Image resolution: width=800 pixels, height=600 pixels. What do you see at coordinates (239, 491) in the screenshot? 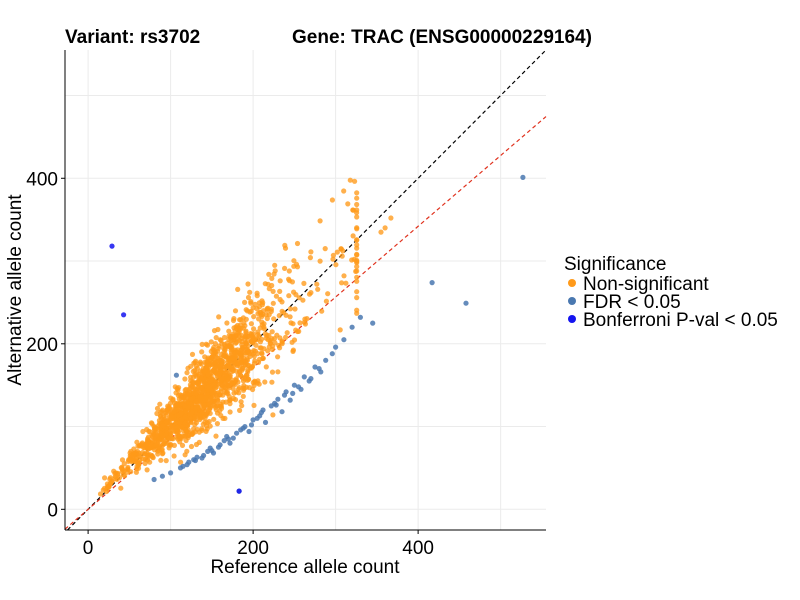
I see `point-bonferroni` at bounding box center [239, 491].